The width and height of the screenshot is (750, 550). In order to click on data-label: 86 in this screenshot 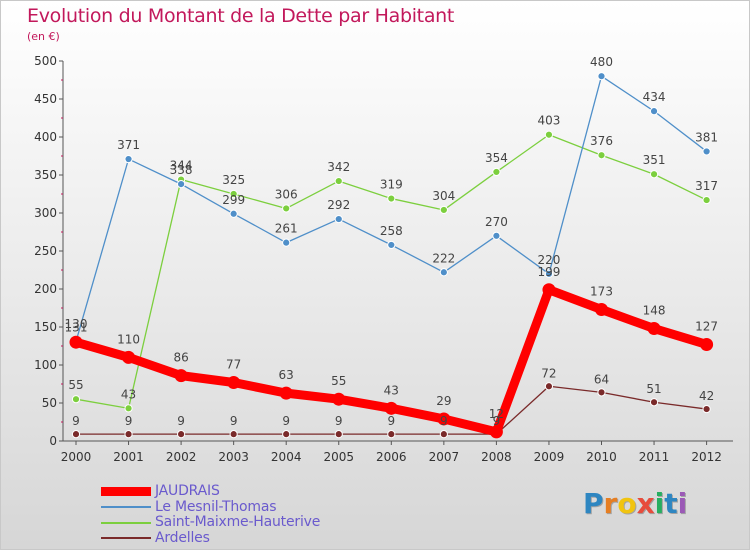, I will do `click(180, 358)`.